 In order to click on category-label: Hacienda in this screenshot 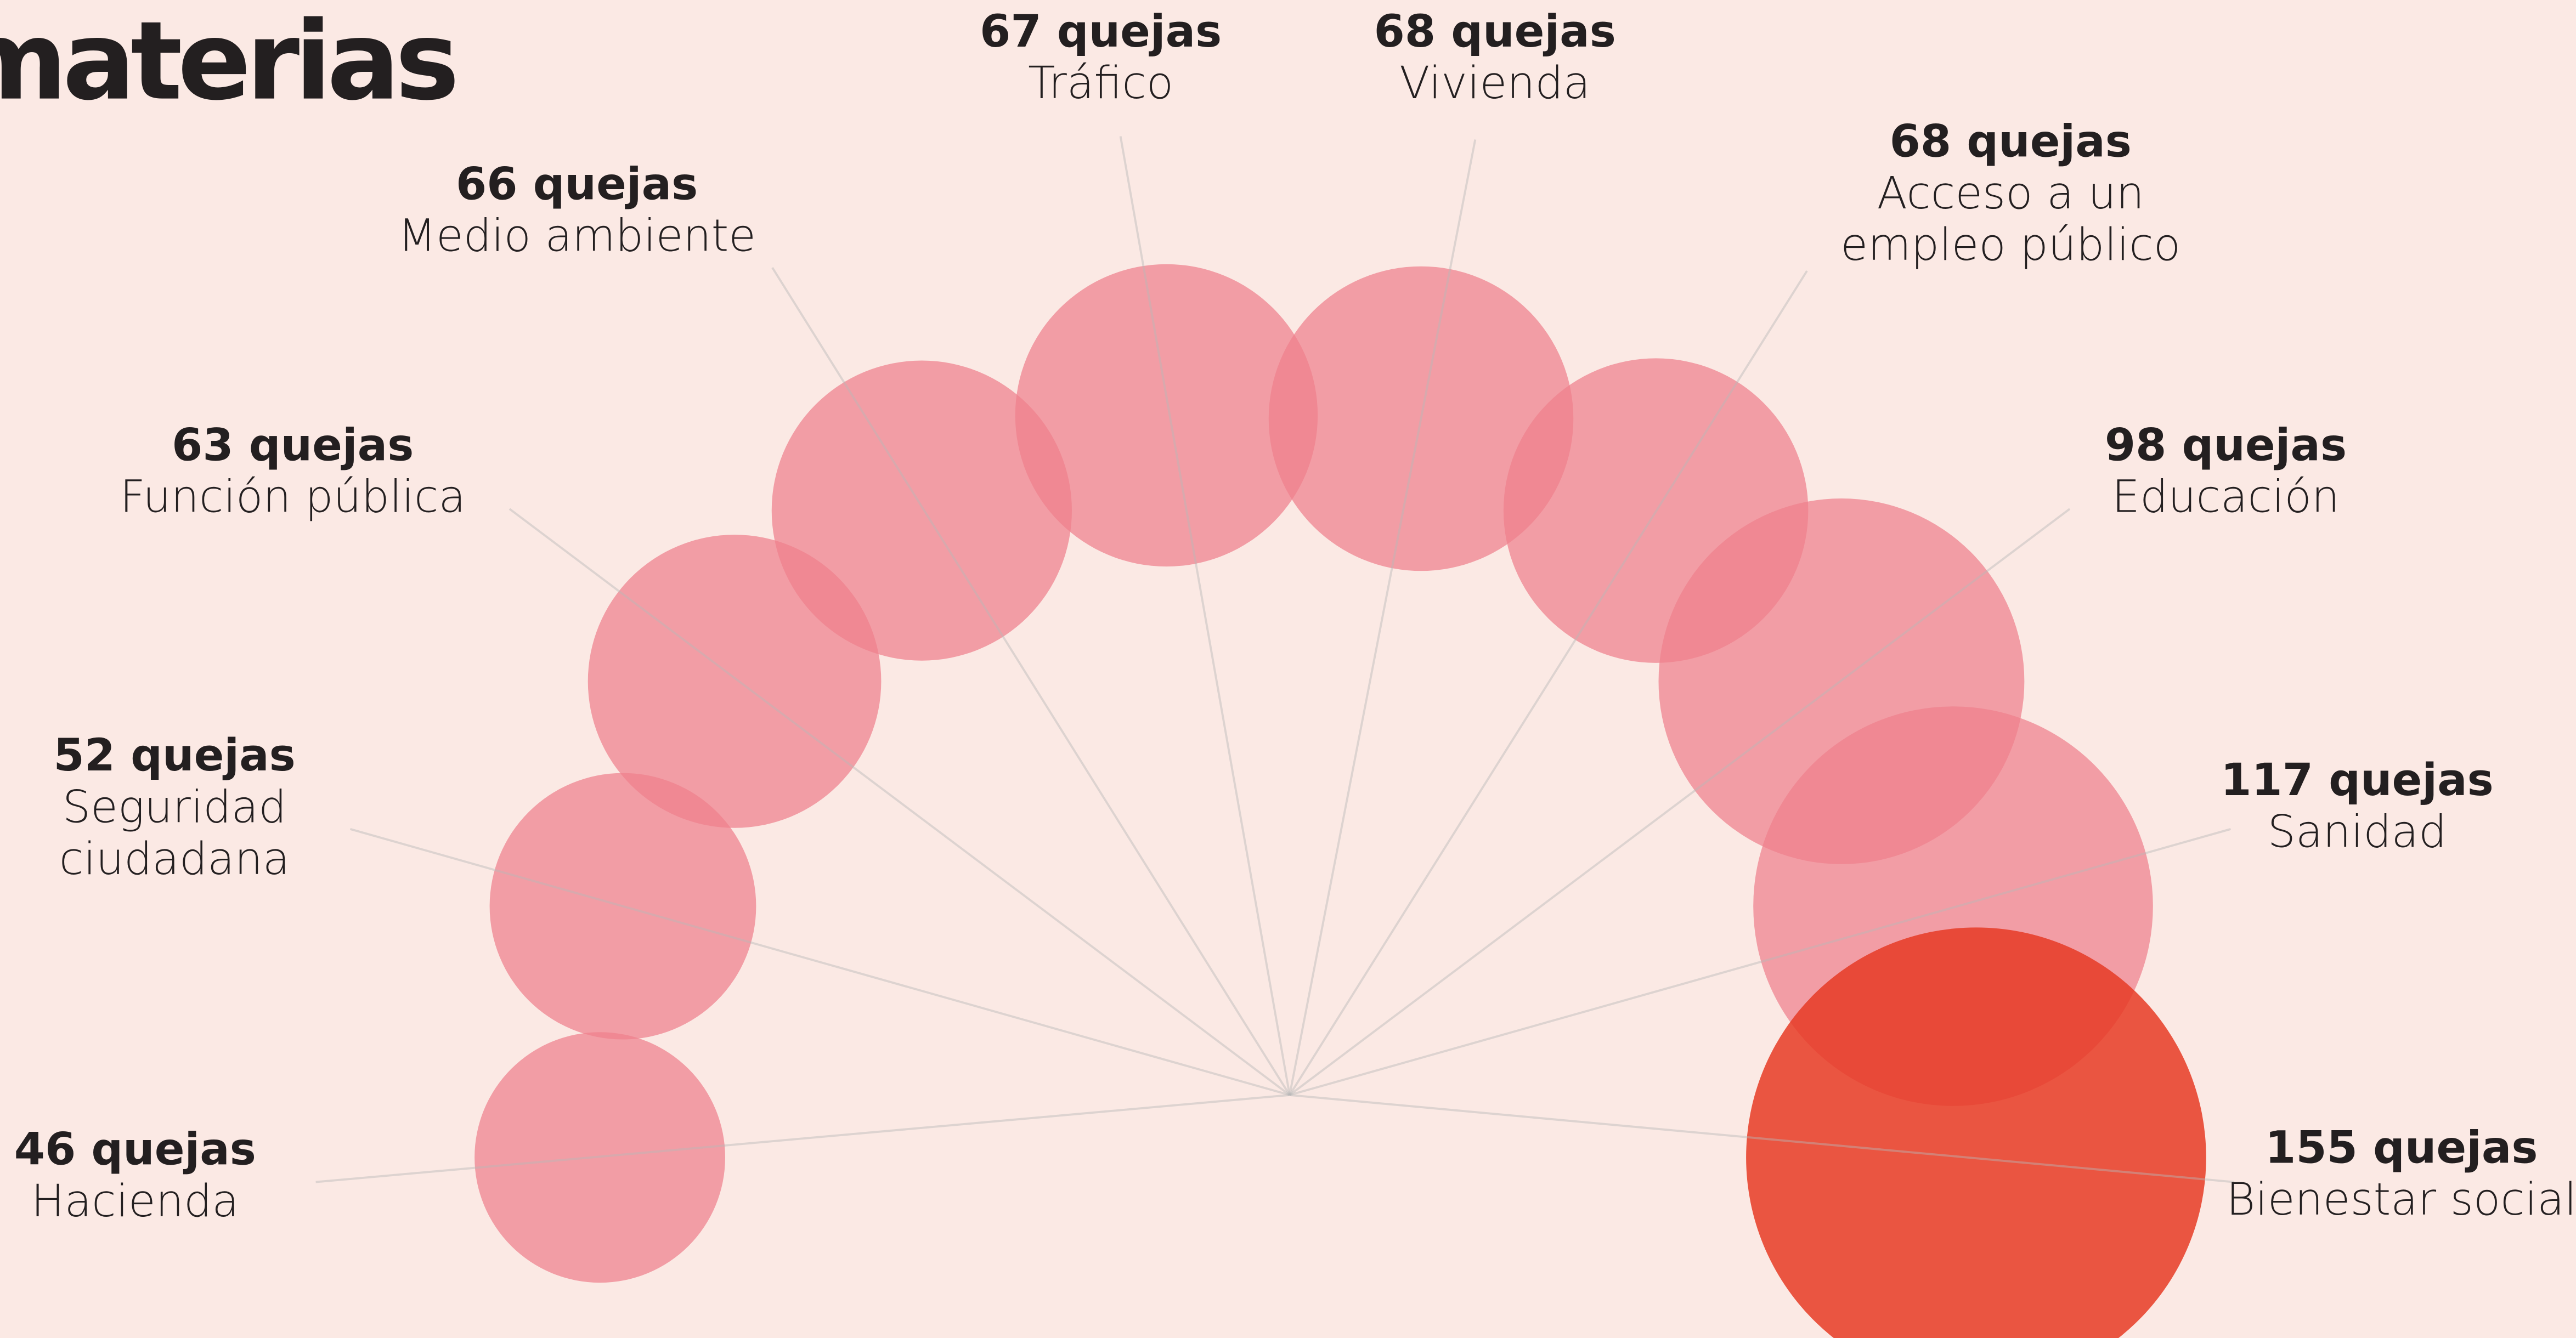, I will do `click(135, 1201)`.